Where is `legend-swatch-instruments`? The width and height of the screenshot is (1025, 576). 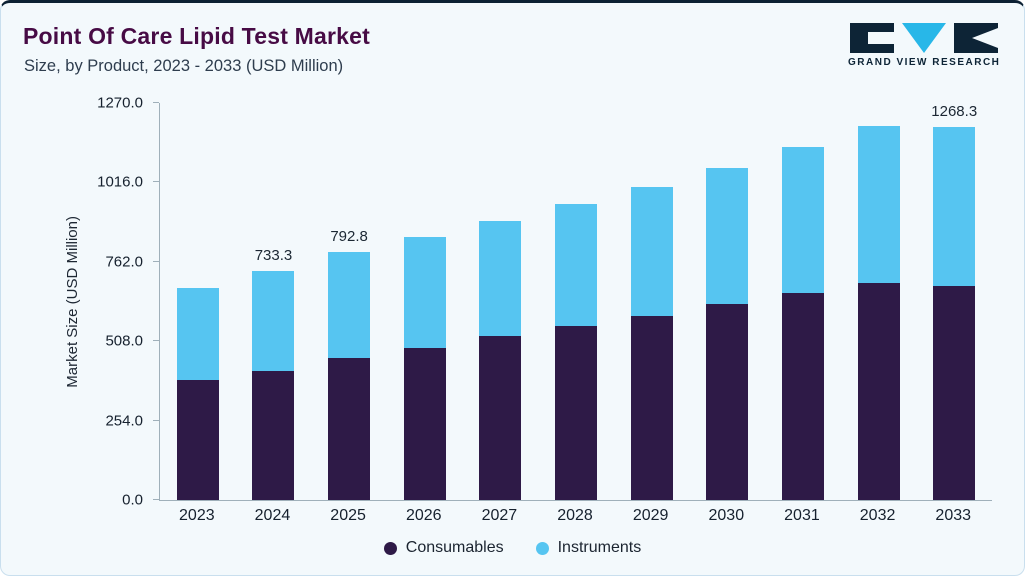
legend-swatch-instruments is located at coordinates (542, 548).